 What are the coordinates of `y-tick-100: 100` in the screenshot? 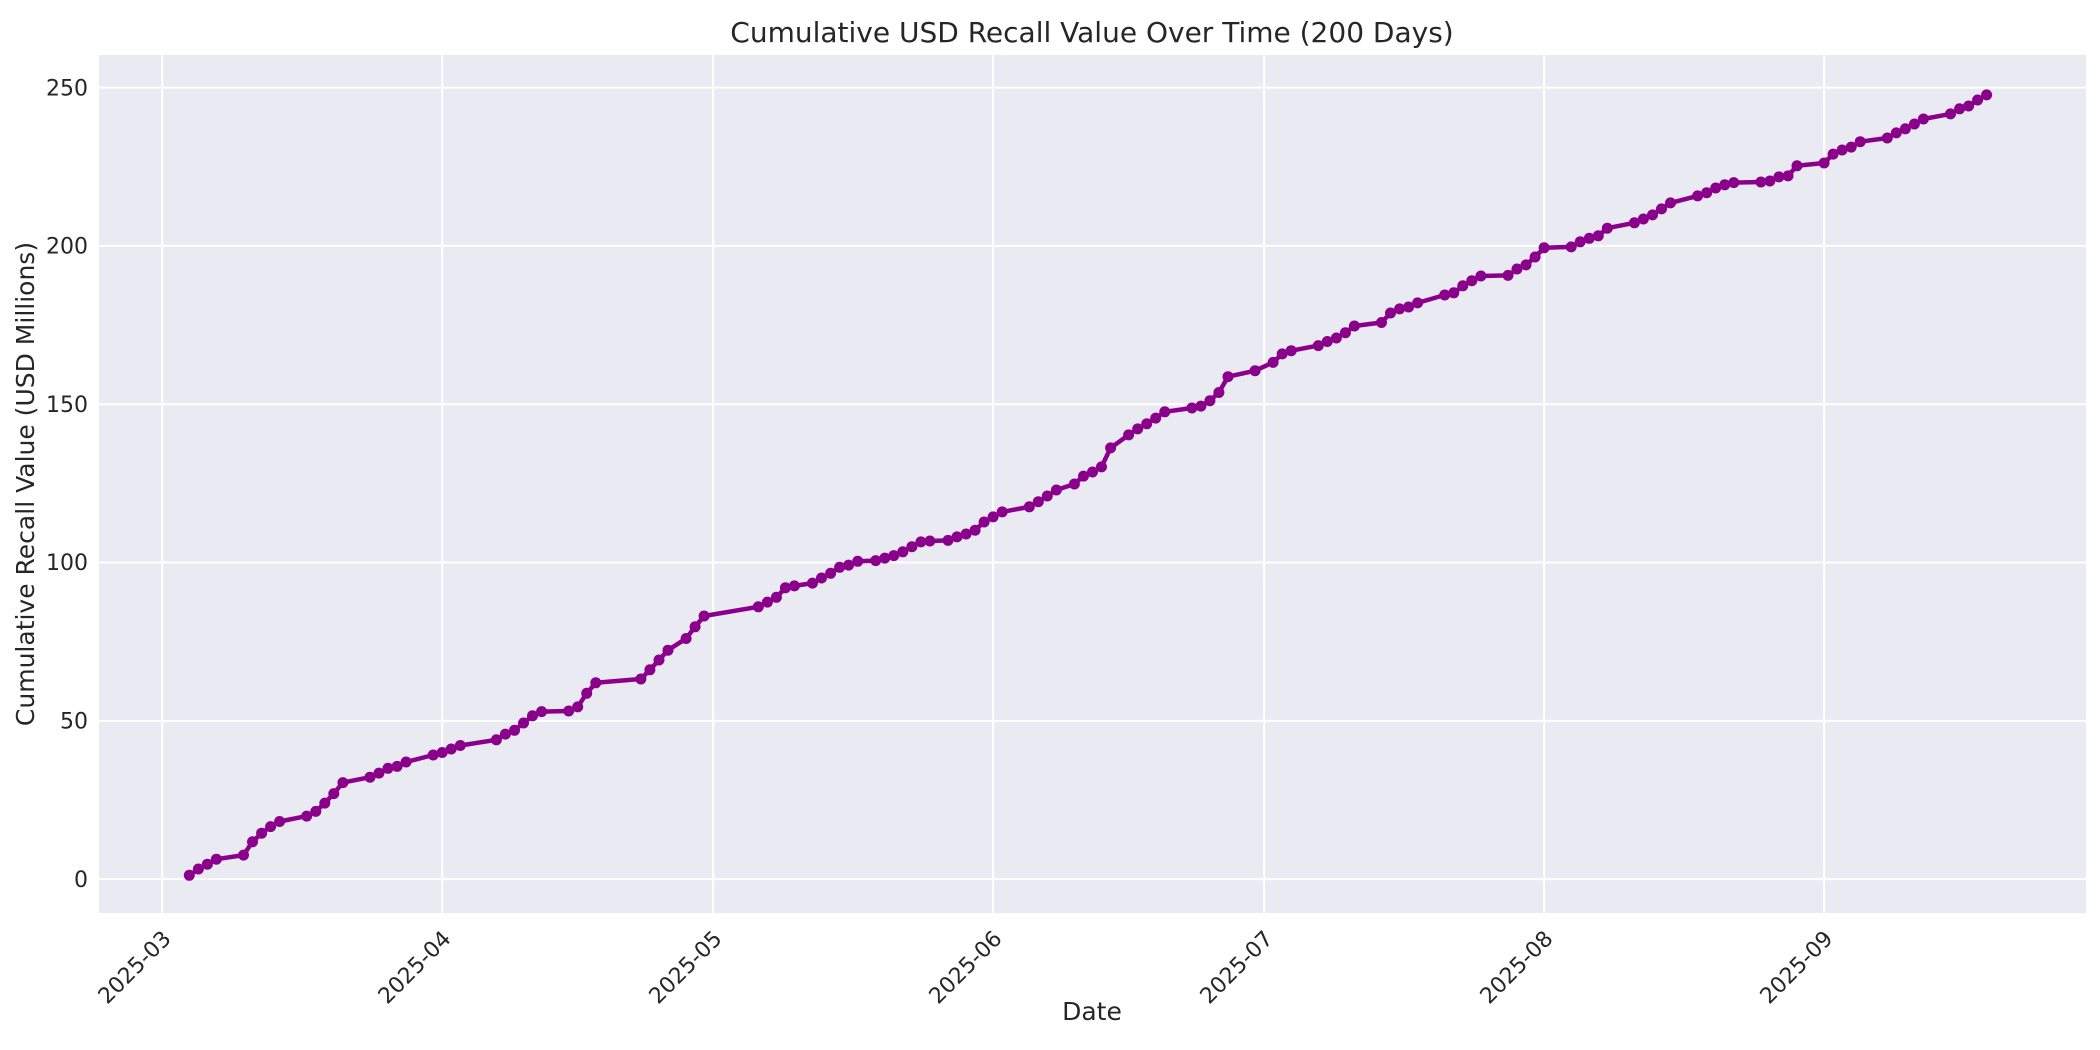 It's located at (67, 563).